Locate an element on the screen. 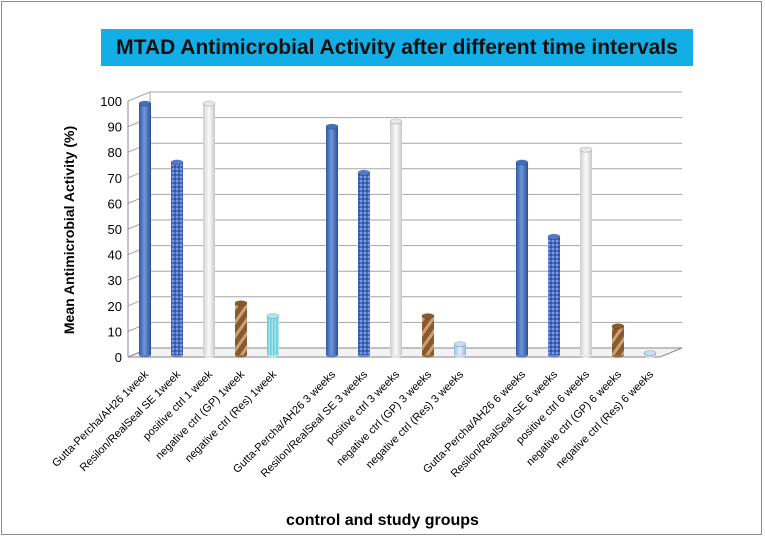 The width and height of the screenshot is (765, 538). y-tick-label: 30 is located at coordinates (115, 280).